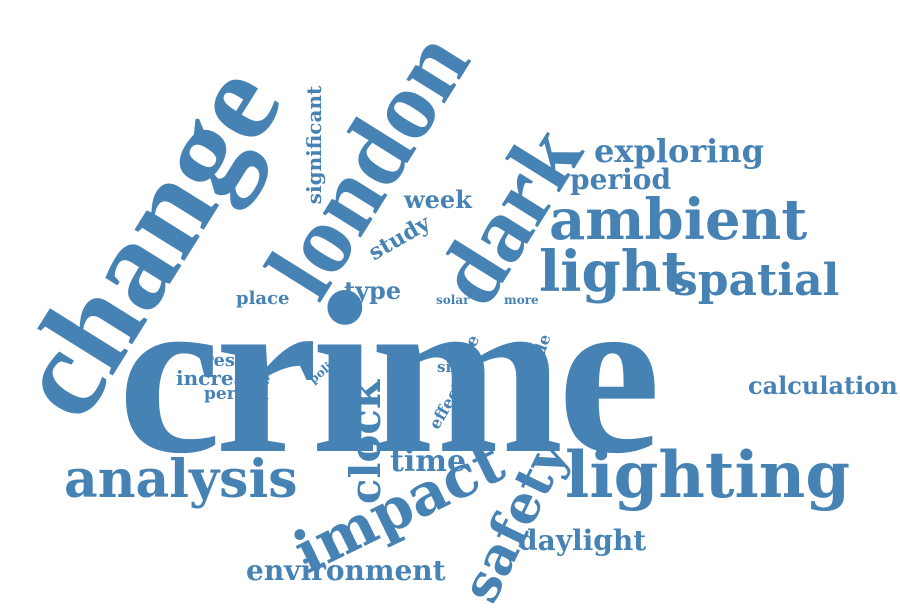 Image resolution: width=900 pixels, height=608 pixels. I want to click on word-period: period, so click(621, 179).